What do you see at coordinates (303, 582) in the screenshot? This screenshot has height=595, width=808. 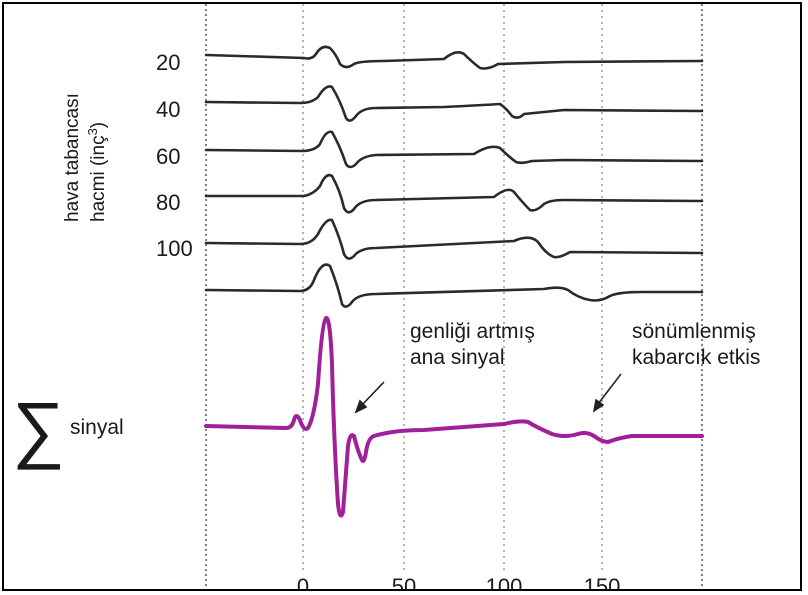 I see `x-tick-label: 0` at bounding box center [303, 582].